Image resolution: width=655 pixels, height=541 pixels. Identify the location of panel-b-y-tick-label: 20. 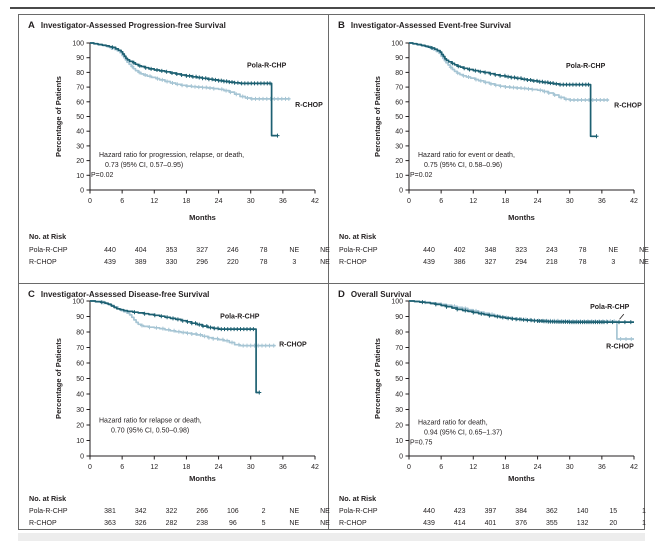
(399, 161).